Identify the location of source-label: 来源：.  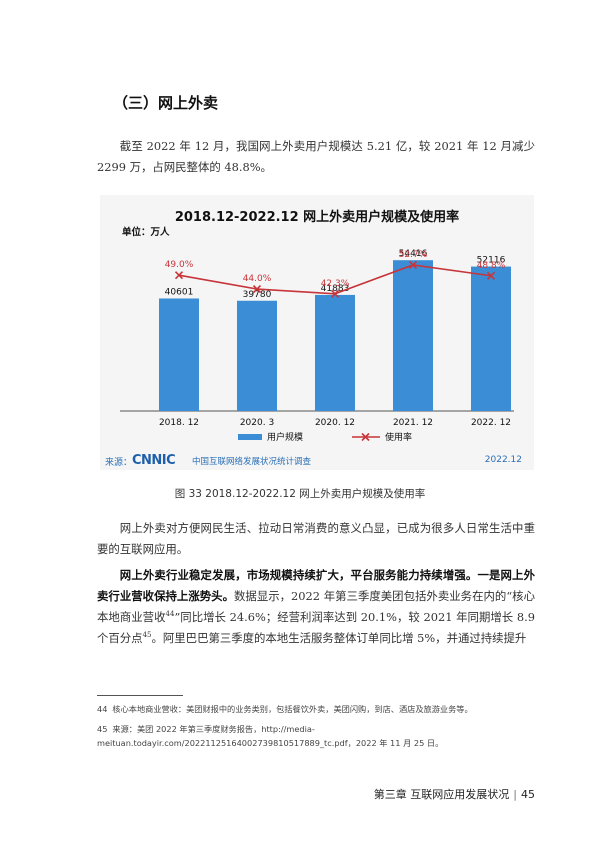
(119, 463).